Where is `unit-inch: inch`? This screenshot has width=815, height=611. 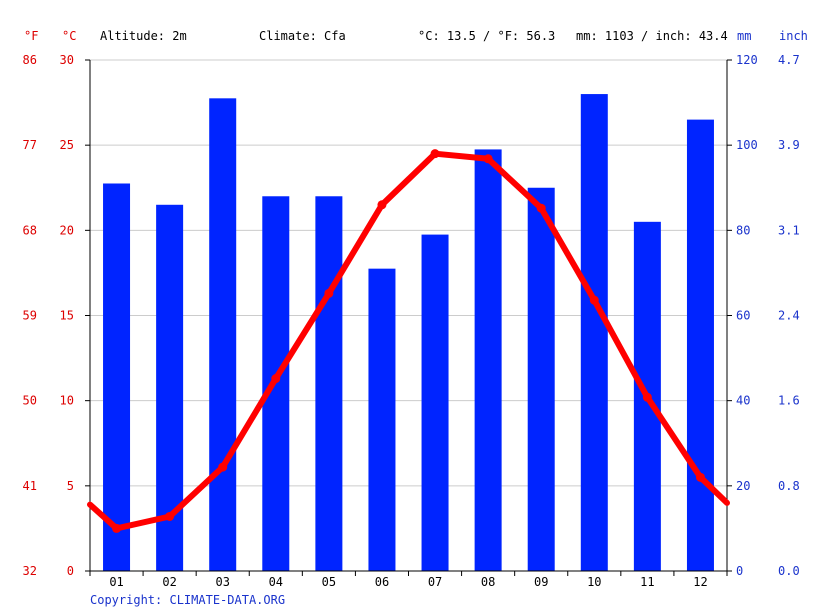 unit-inch: inch is located at coordinates (793, 36).